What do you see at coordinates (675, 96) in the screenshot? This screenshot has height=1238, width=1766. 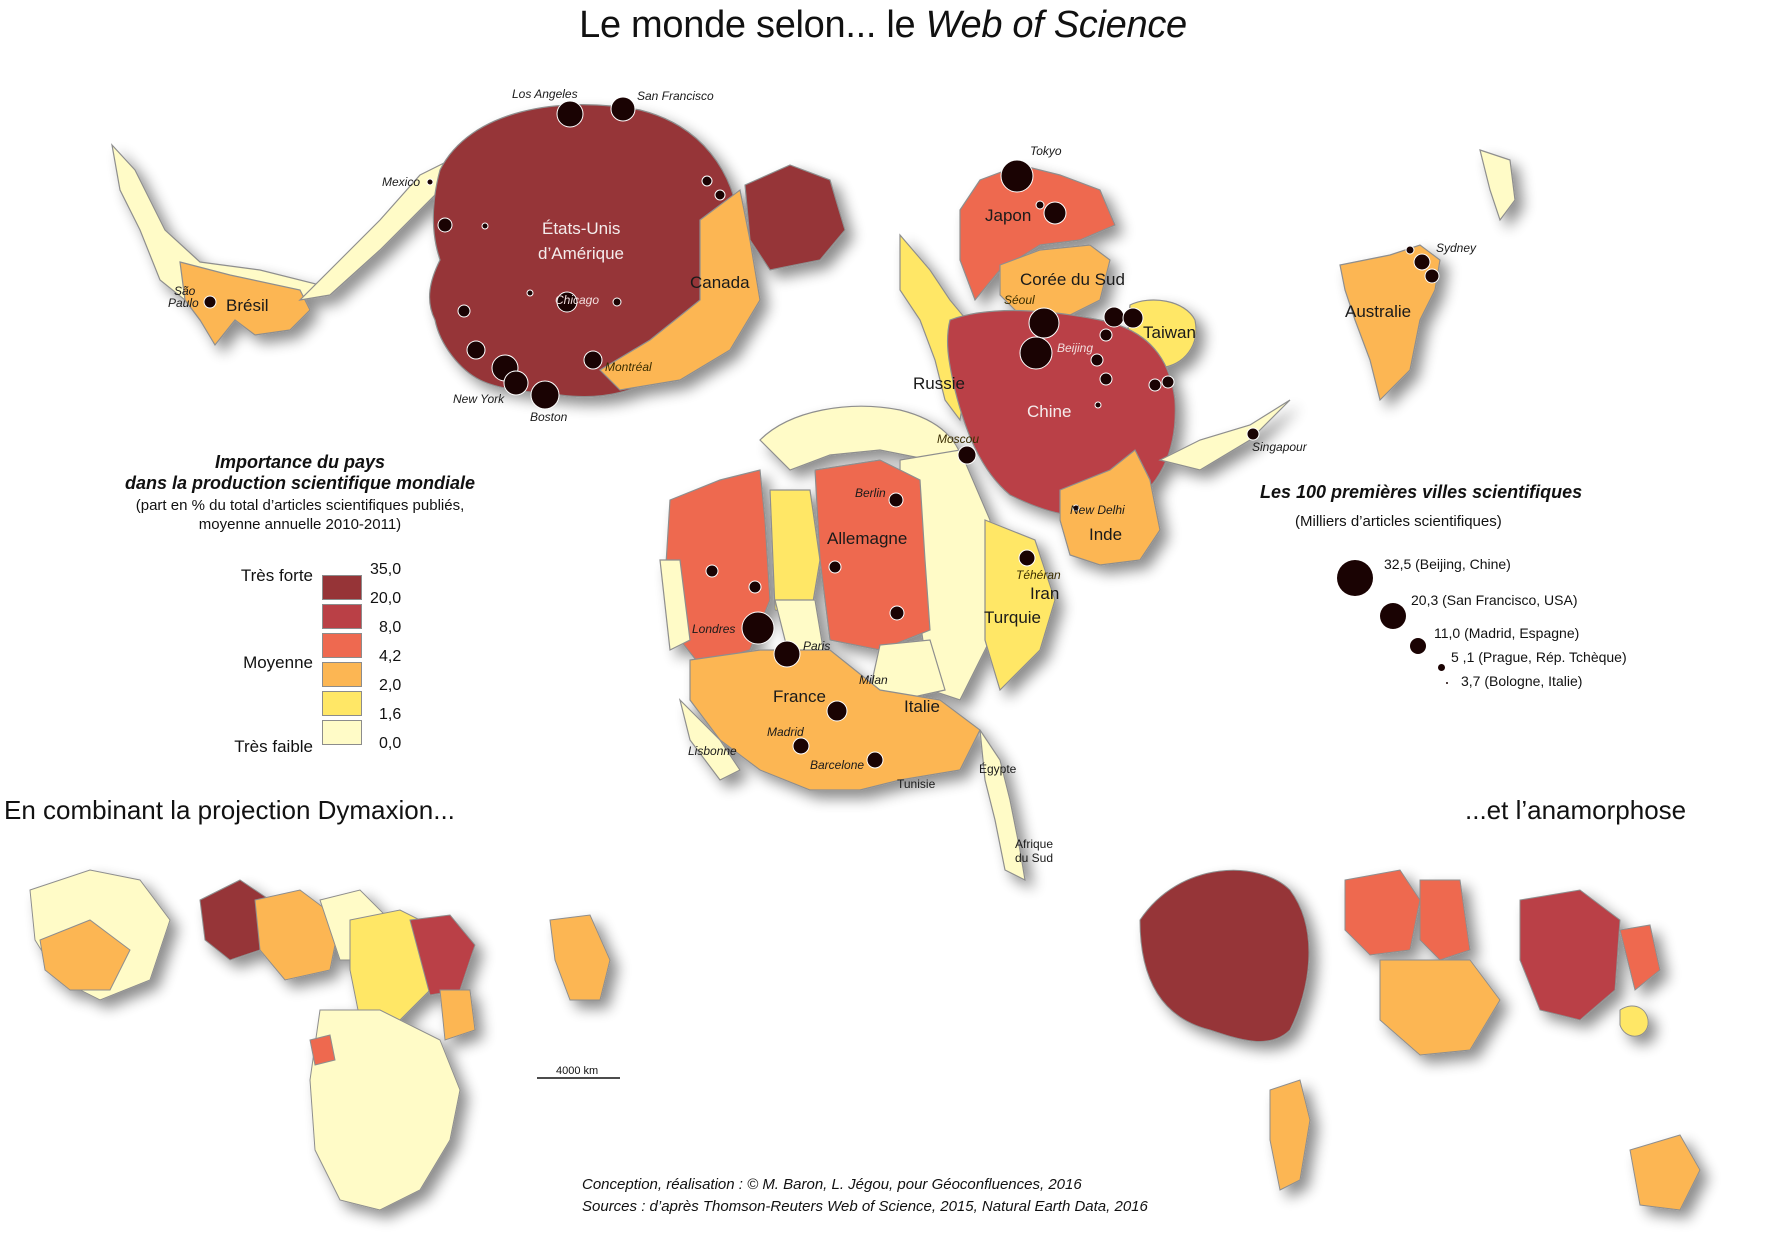 I see `label-san-francisco: San Francisco` at bounding box center [675, 96].